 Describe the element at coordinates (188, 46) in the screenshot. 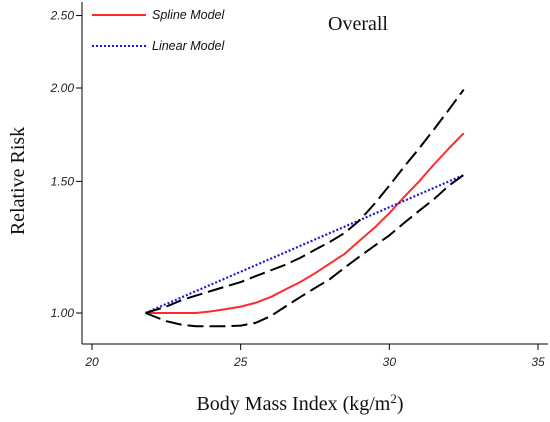

I see `legend-label-linear: Linear Model` at that location.